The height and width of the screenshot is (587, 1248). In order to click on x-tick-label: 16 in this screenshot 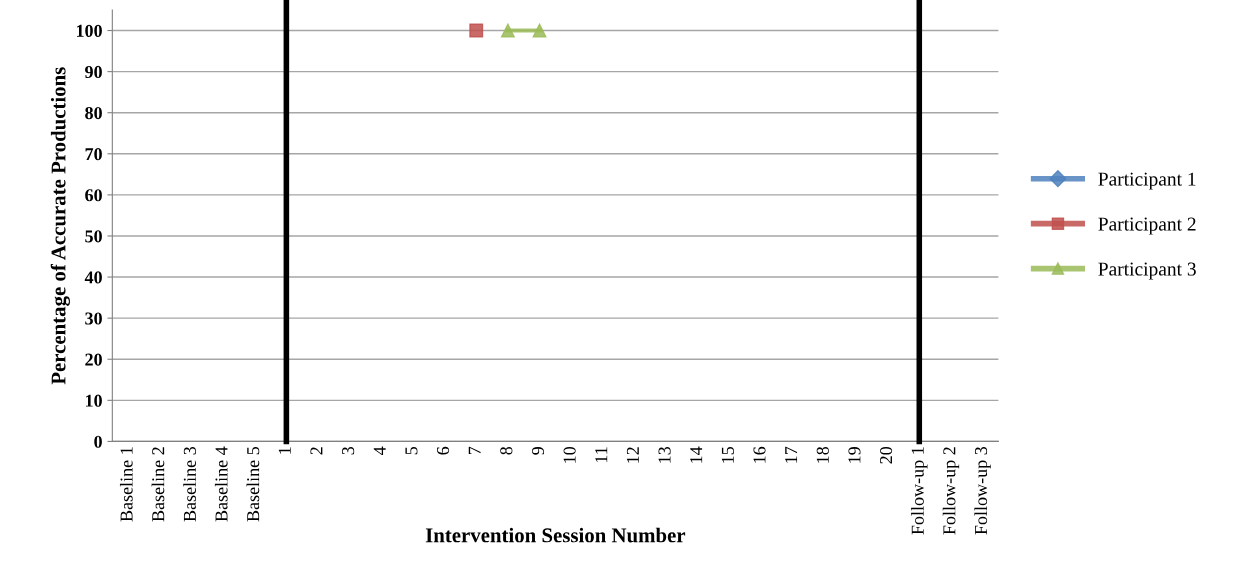, I will do `click(759, 454)`.